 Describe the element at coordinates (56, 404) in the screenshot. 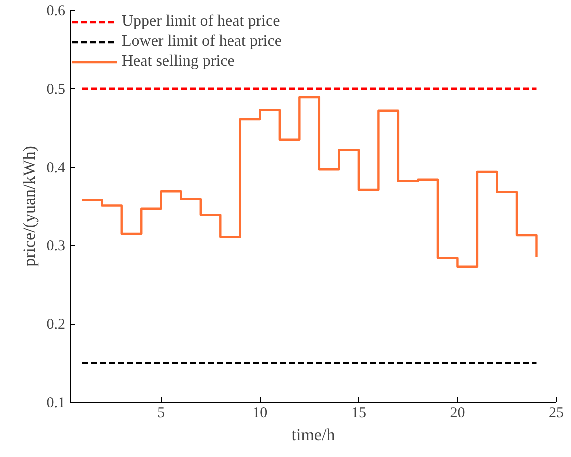

I see `y-tick-label: 0.1` at that location.